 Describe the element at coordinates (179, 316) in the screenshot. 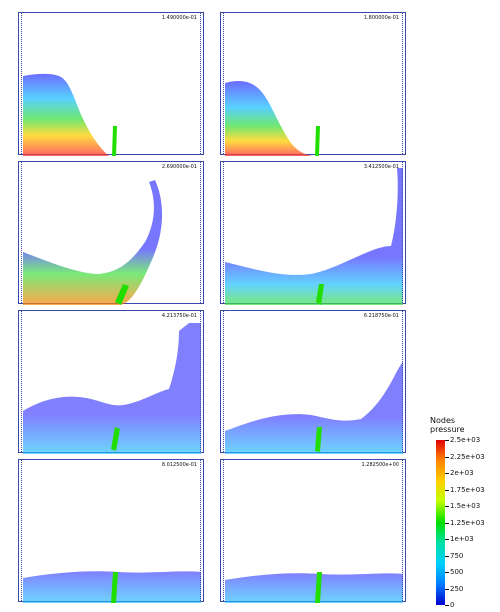

I see `time-label: 4.213750e-01` at that location.